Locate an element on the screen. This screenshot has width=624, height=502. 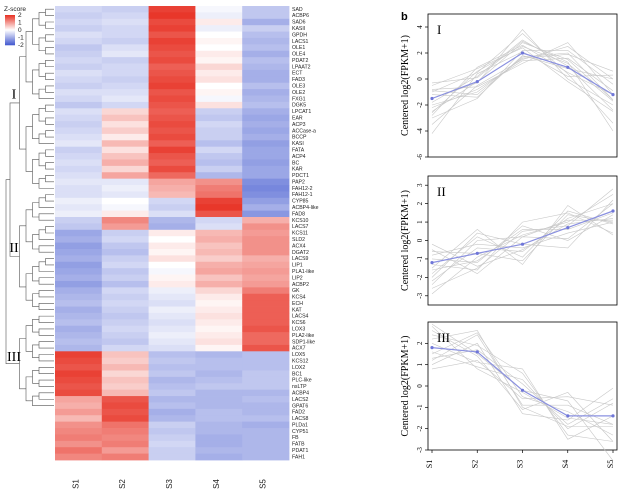
gene-label: KCS4 is located at coordinates (299, 298).